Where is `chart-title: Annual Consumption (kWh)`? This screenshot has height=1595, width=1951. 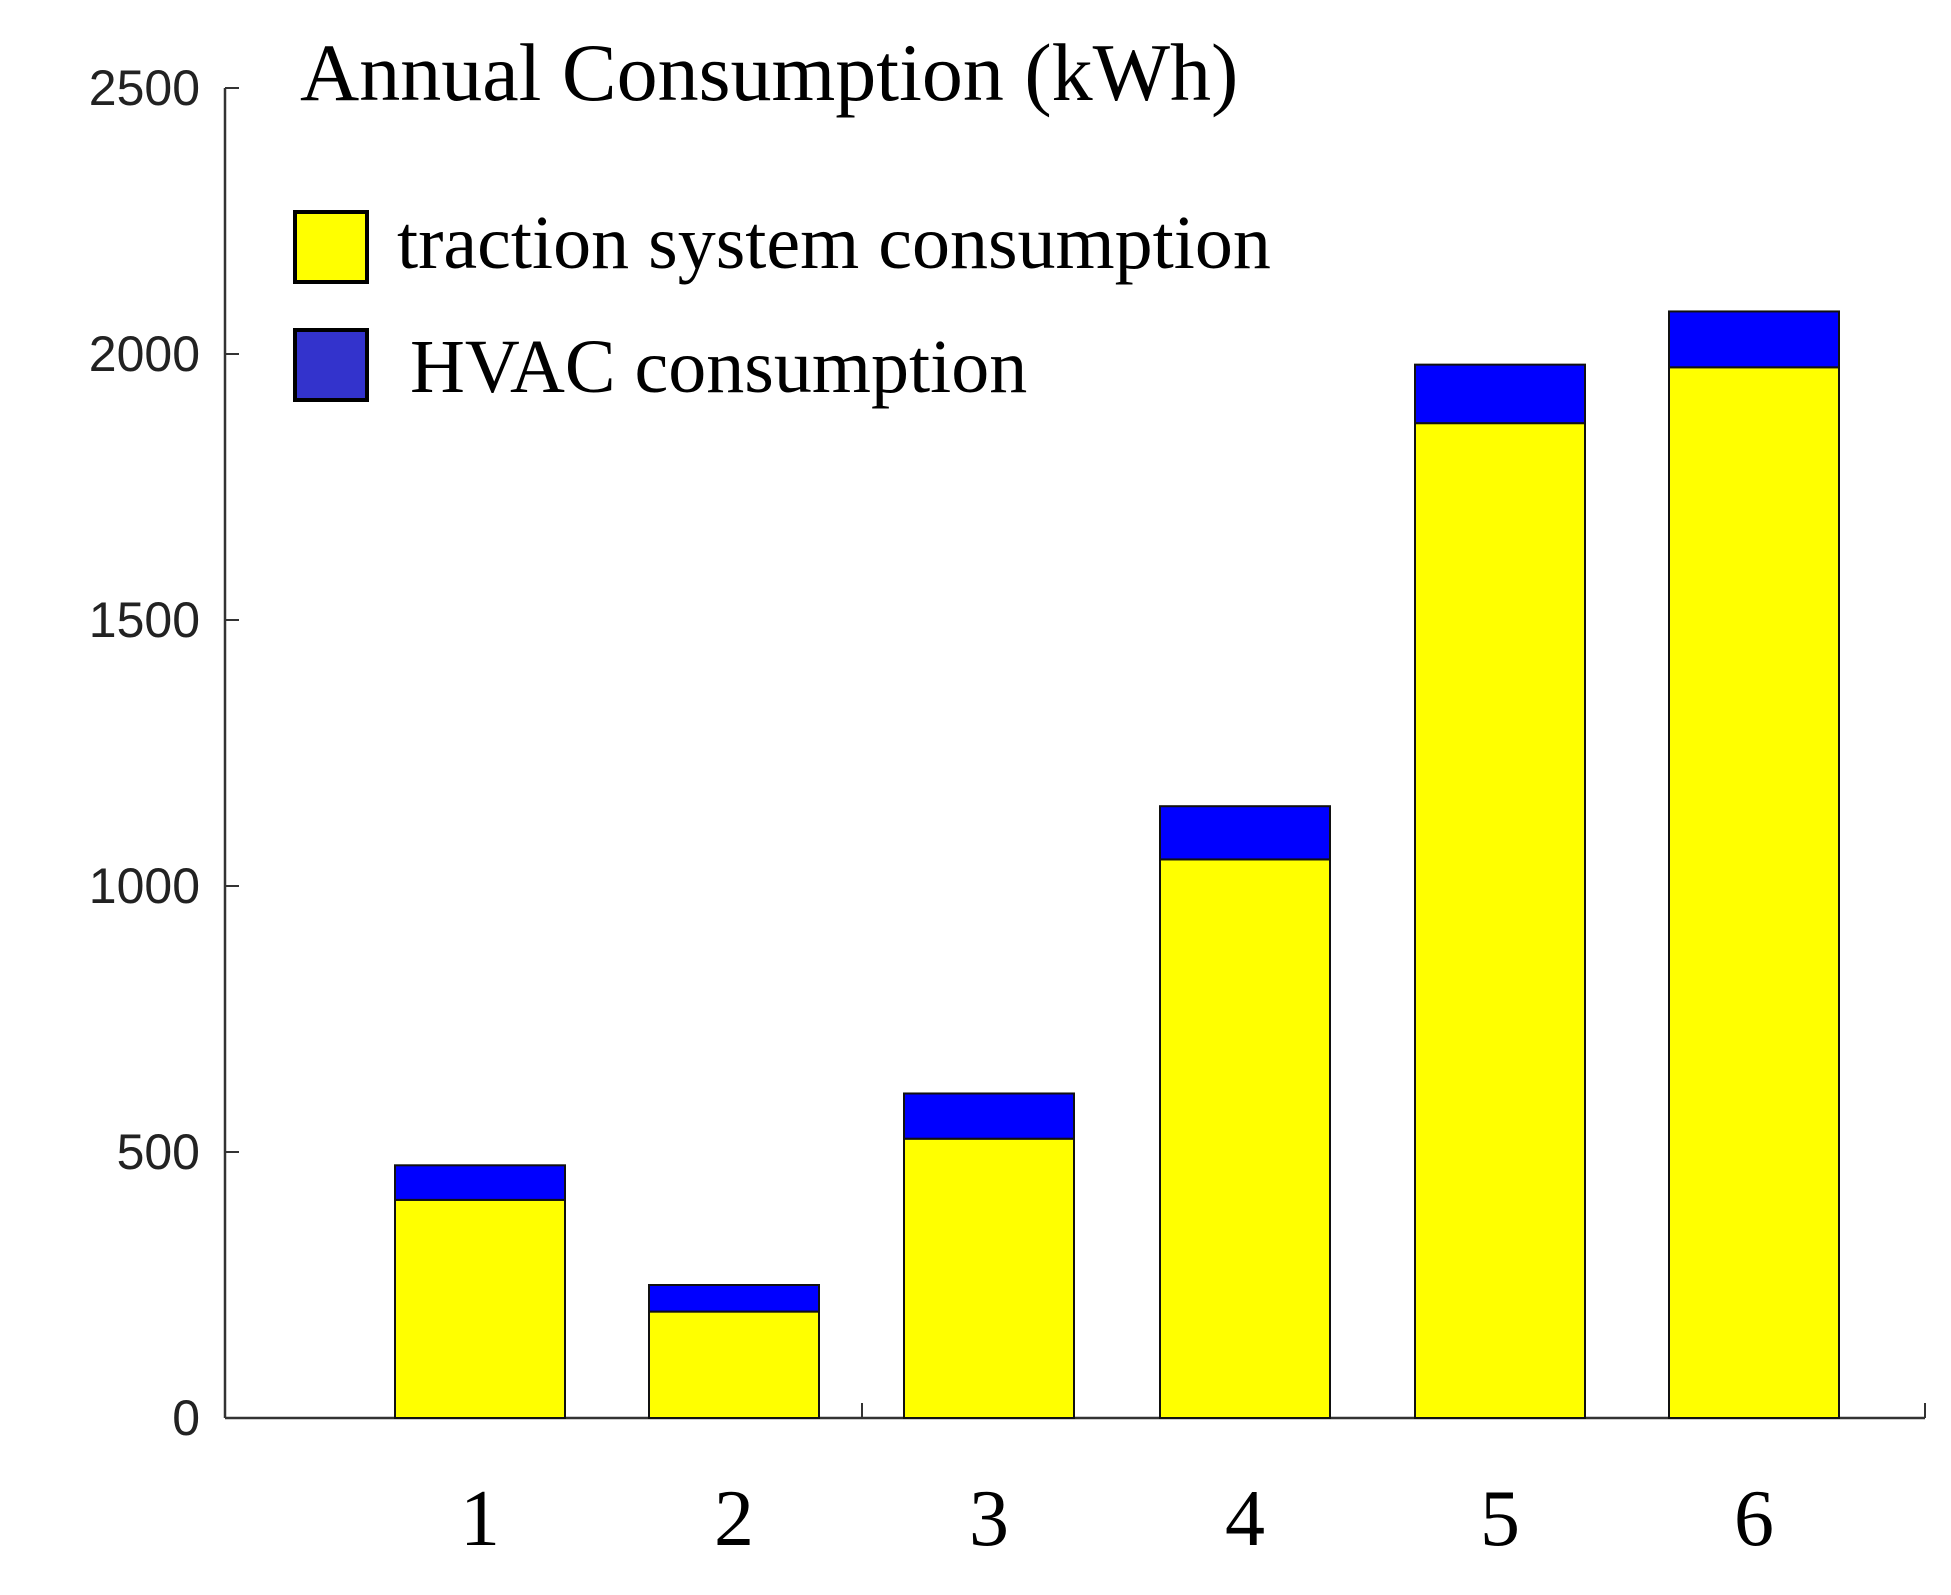
chart-title: Annual Consumption (kWh) is located at coordinates (769, 72).